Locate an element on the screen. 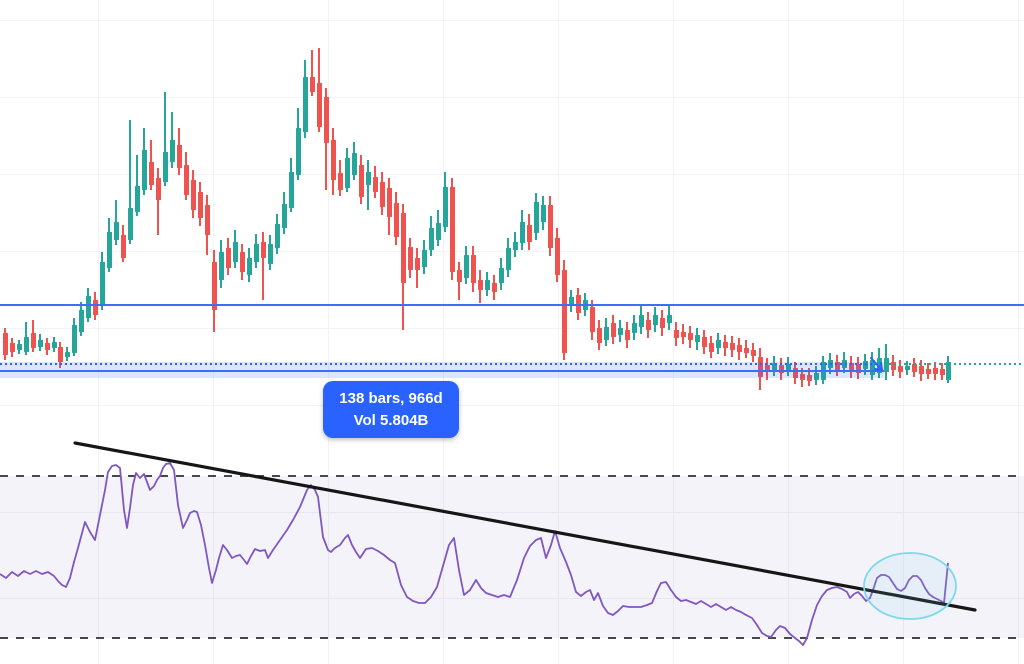 Image resolution: width=1024 pixels, height=664 pixels. measure-tooltip: 138 bars, 966d Vol 5.804B is located at coordinates (391, 409).